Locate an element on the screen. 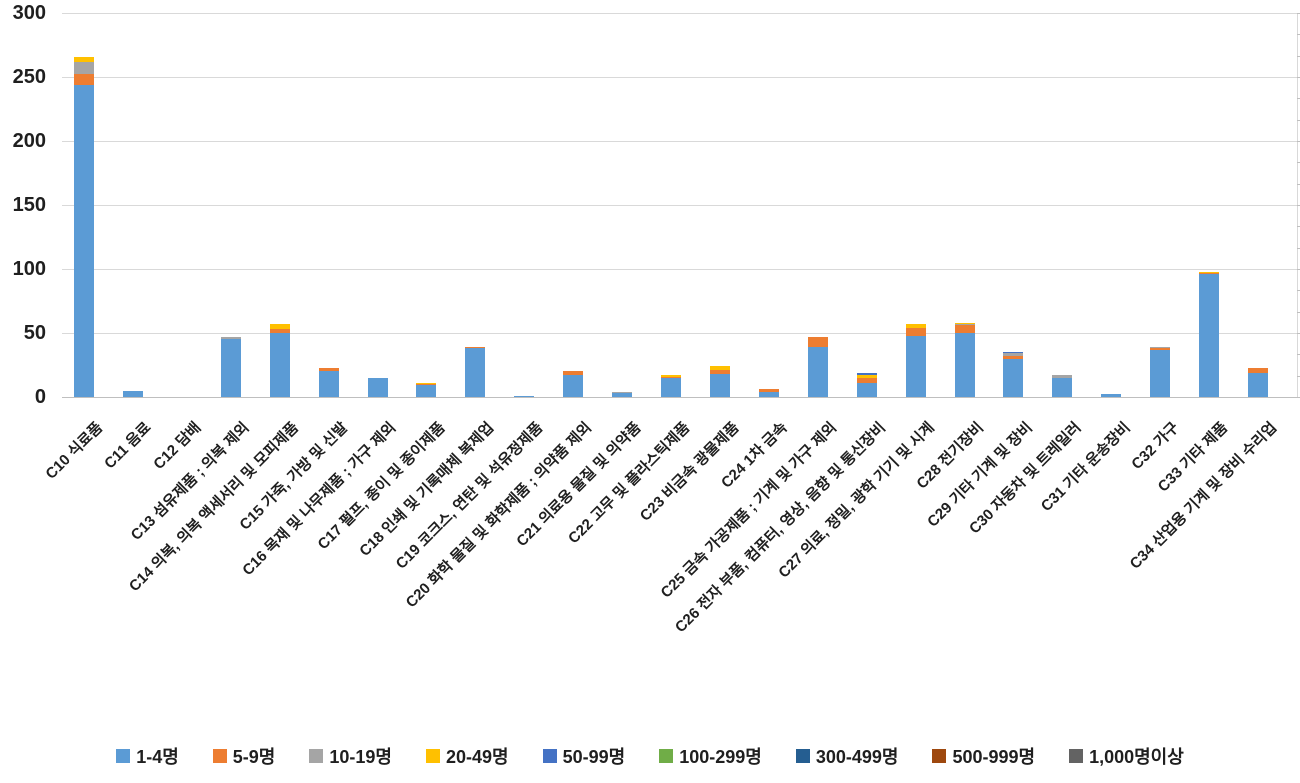  legend-item: 500-999명 is located at coordinates (983, 756).